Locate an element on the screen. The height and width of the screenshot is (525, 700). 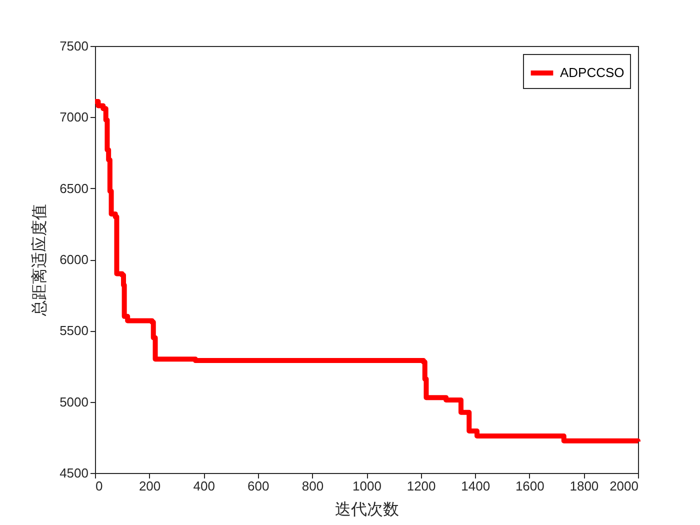
x-tick-label: 0 is located at coordinates (99, 486).